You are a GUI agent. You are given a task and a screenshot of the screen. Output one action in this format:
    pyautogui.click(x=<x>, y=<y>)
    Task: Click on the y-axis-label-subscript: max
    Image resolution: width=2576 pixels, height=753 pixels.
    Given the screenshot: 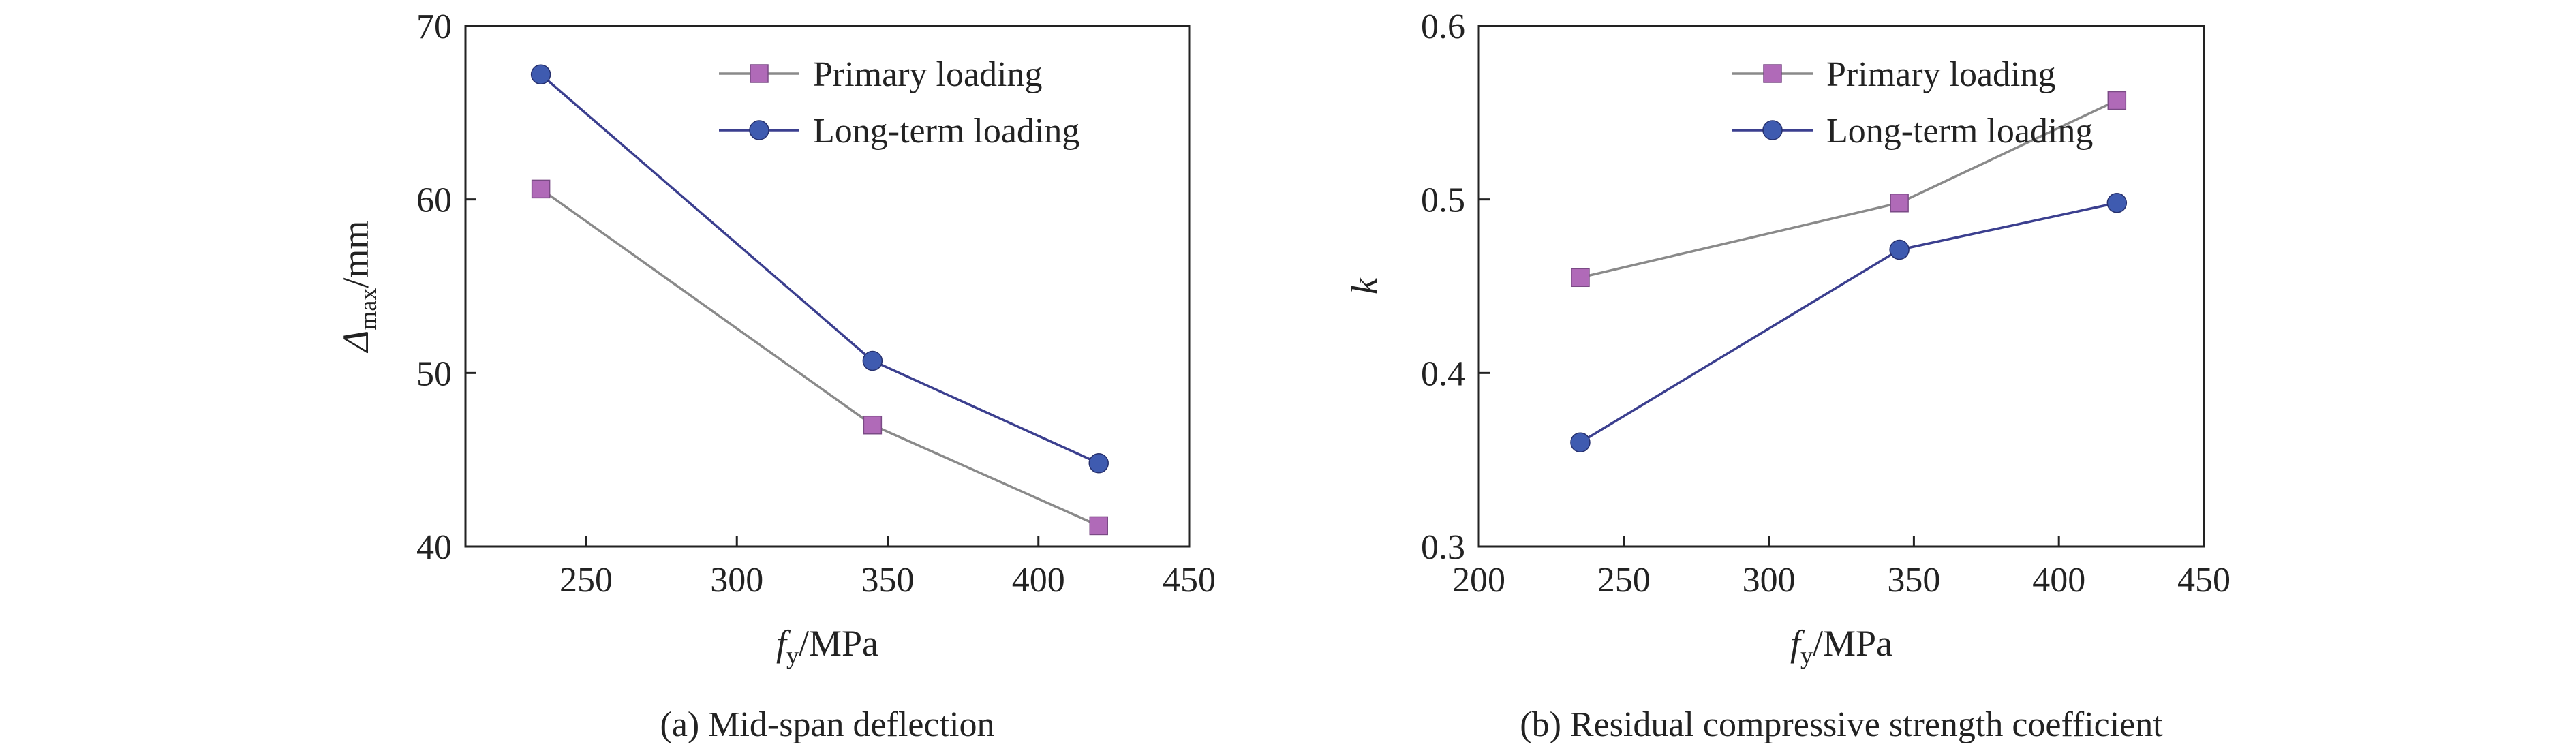 What is the action you would take?
    pyautogui.click(x=368, y=309)
    